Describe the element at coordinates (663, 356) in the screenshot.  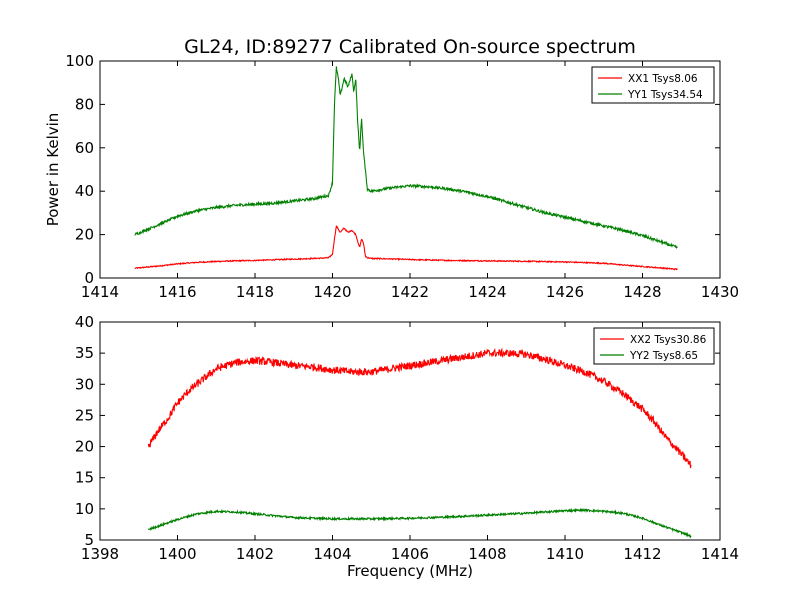
I see `bottom-legend-label-2: YY2 Tsys8.65` at that location.